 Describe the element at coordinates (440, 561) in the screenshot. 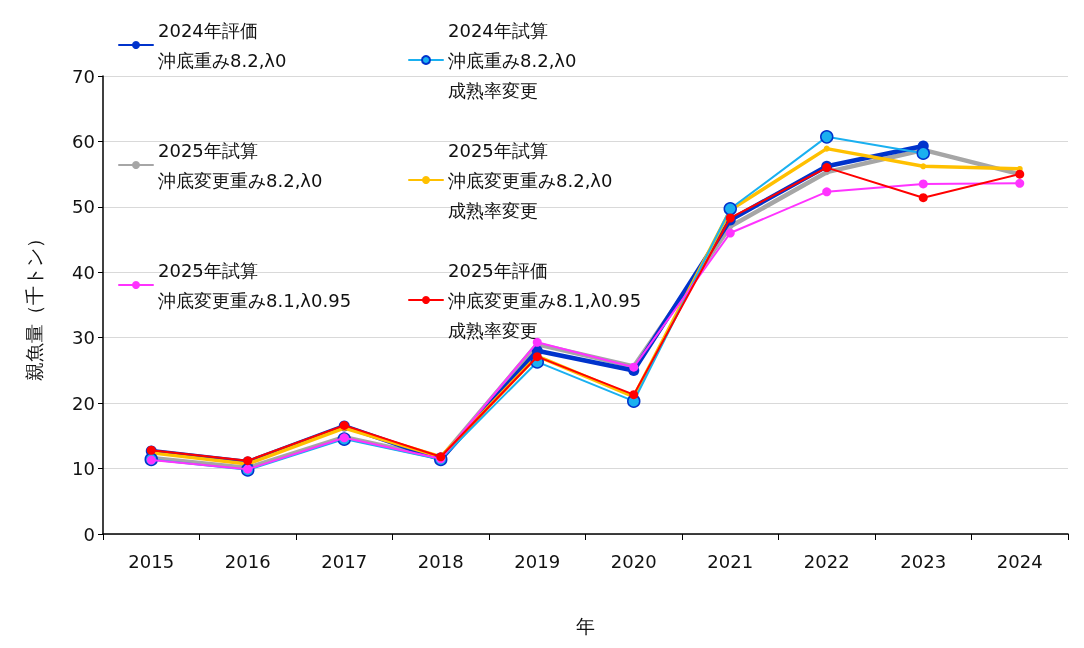

I see `x-tick-label: 2018` at that location.